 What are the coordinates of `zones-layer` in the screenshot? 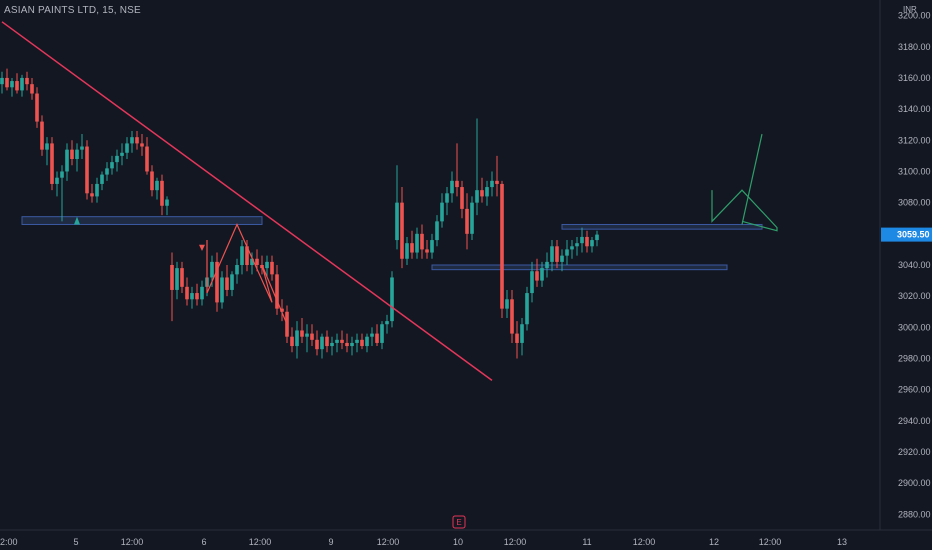 It's located at (392, 243).